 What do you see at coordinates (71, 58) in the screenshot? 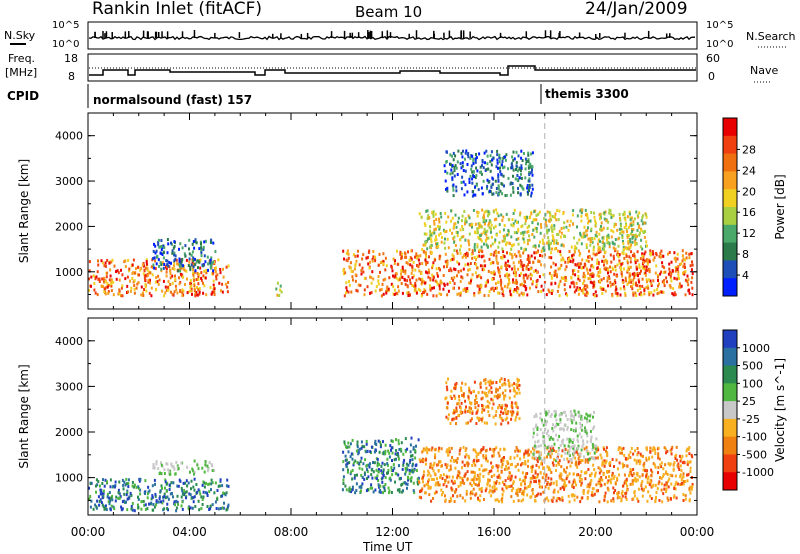
I see `freq-tick-top: 18` at bounding box center [71, 58].